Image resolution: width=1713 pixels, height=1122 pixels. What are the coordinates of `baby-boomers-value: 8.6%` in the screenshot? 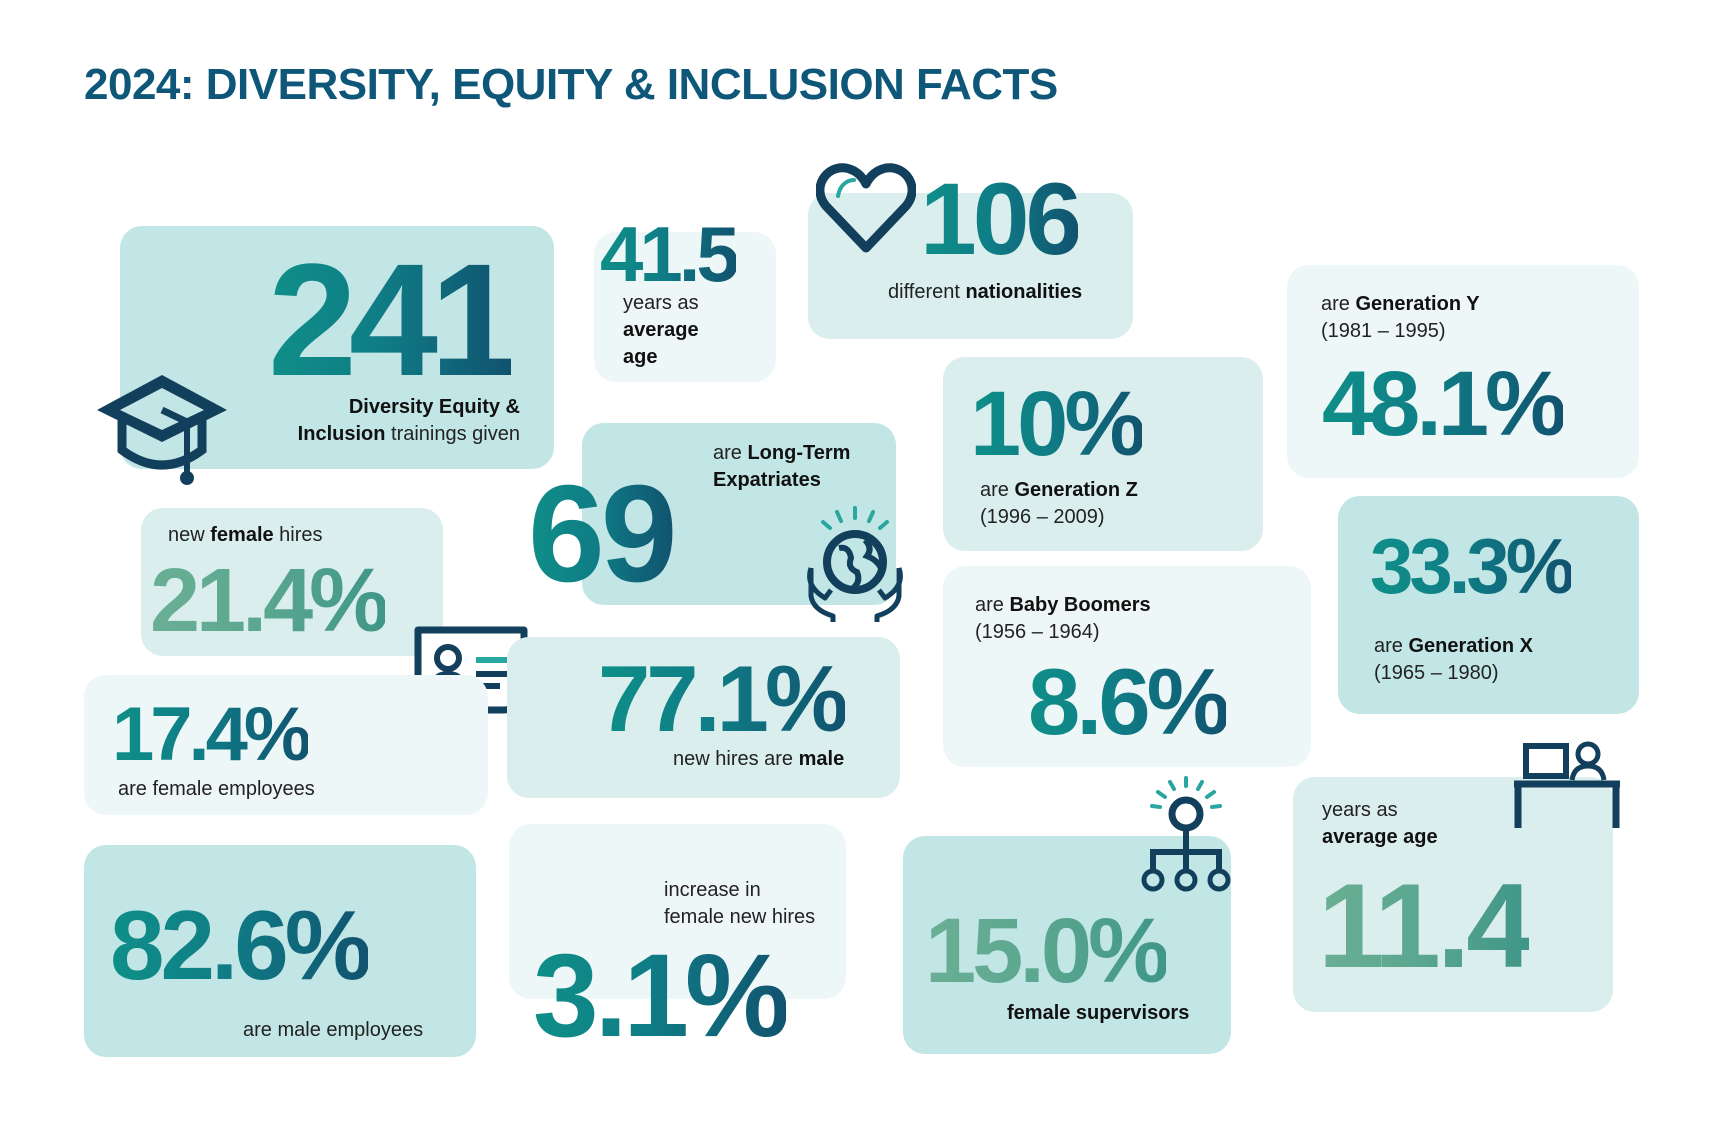 It's located at (1129, 701).